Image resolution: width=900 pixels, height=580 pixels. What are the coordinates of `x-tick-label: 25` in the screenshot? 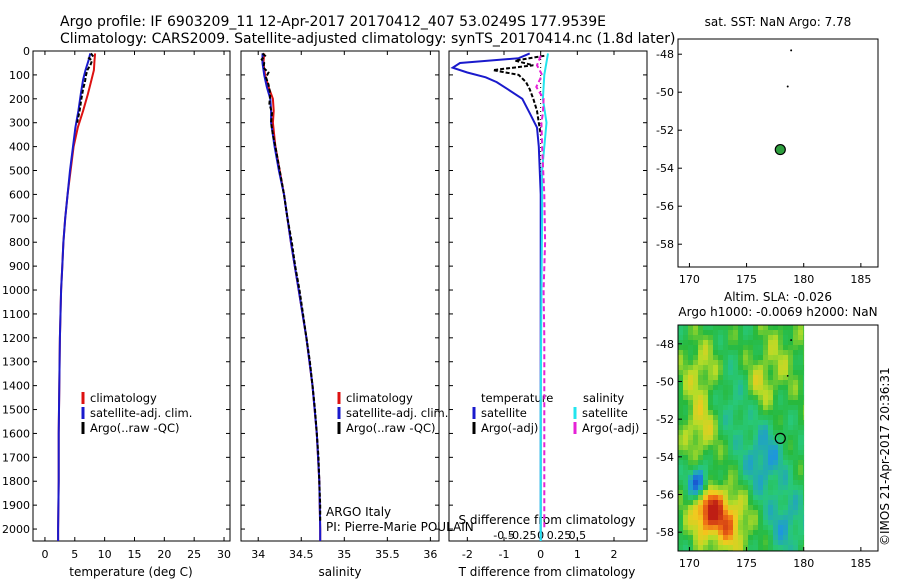 It's located at (194, 554).